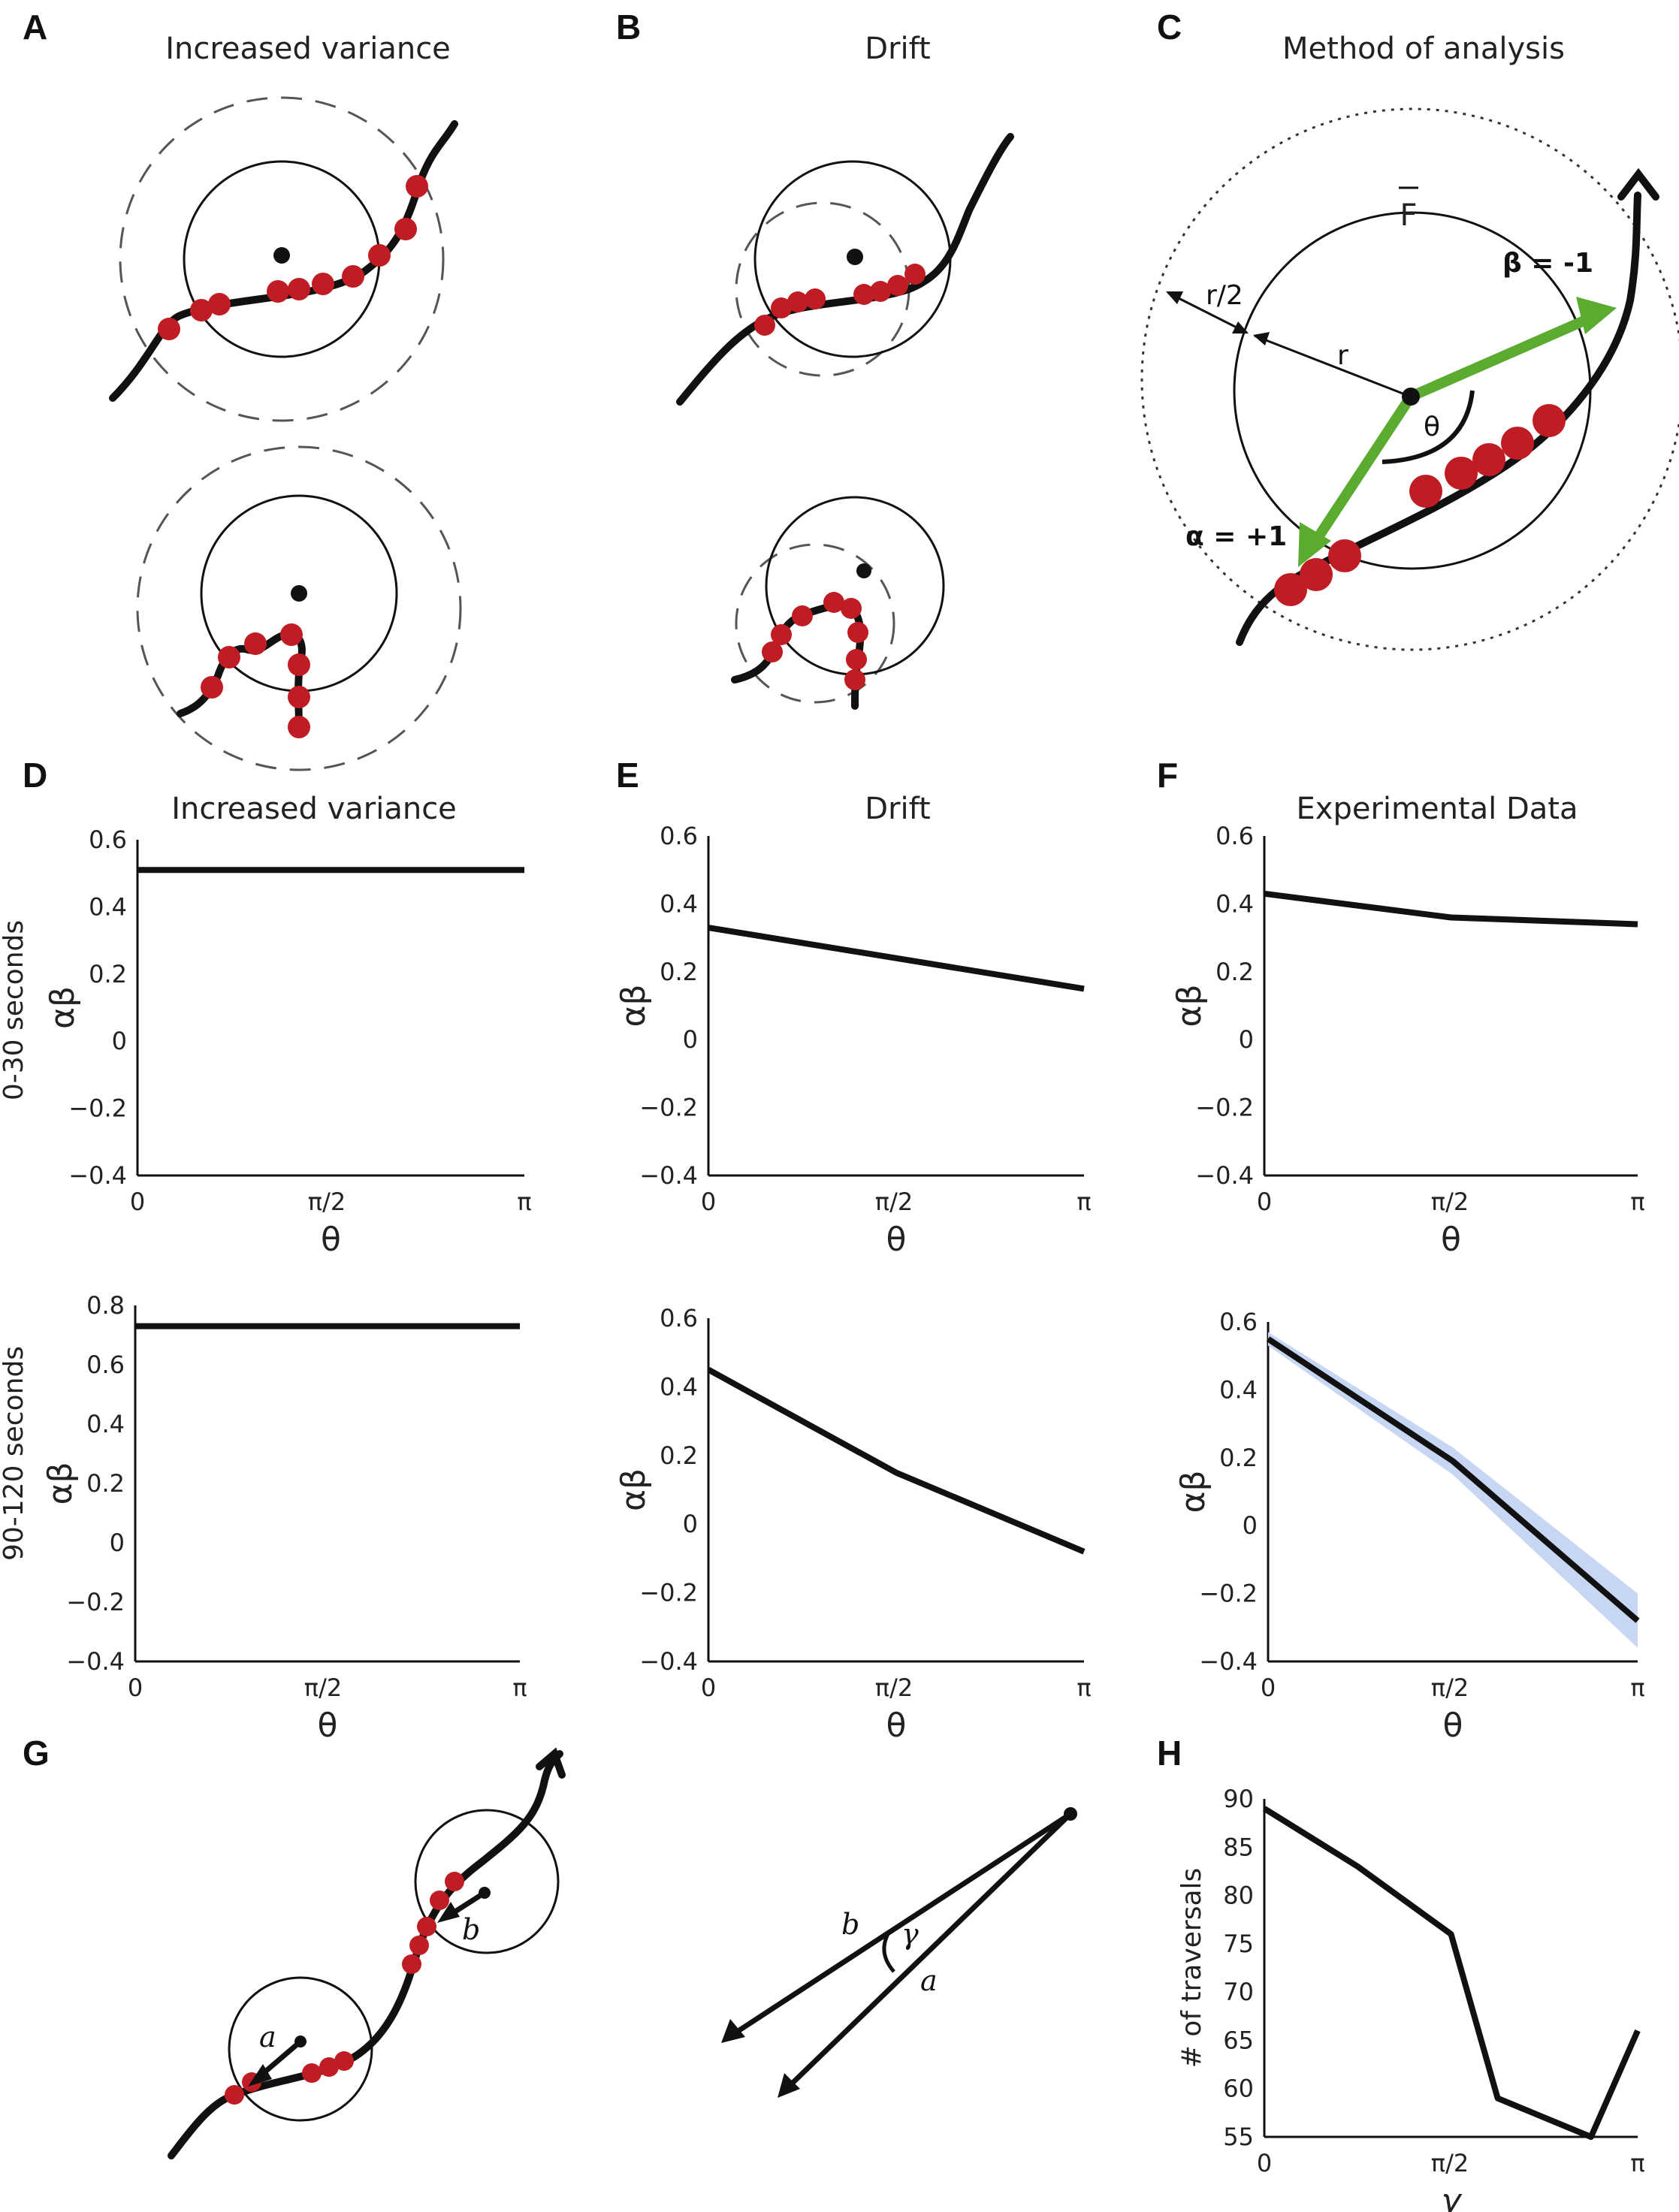 The width and height of the screenshot is (1679, 2212). I want to click on panel-letter-d: D, so click(35, 775).